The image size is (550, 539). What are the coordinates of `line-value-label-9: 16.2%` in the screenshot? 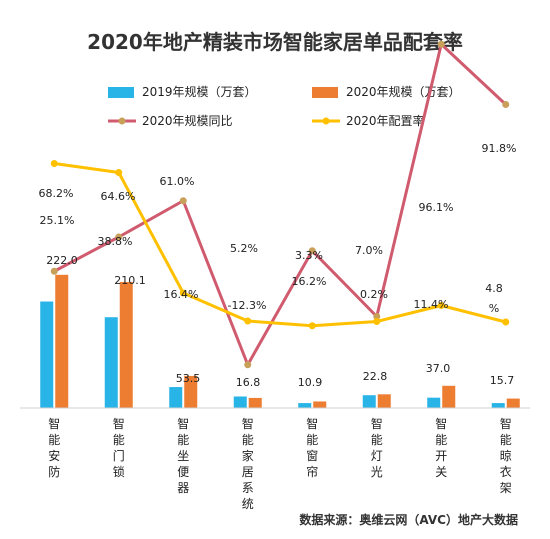 It's located at (309, 281).